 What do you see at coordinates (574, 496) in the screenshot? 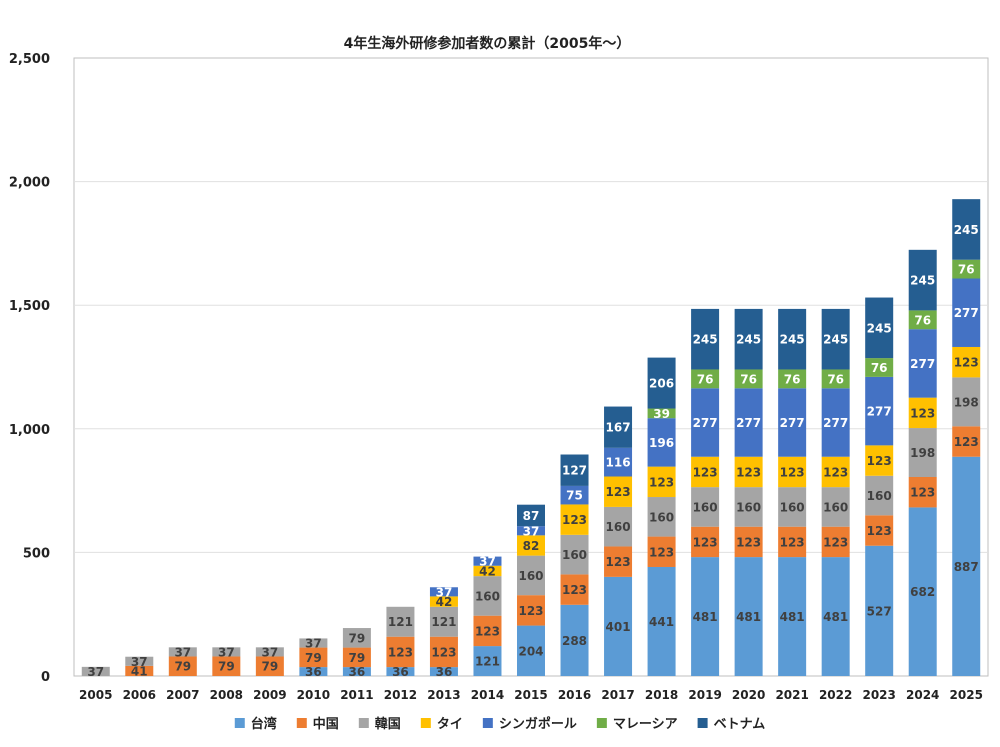
I see `data-label: 75` at bounding box center [574, 496].